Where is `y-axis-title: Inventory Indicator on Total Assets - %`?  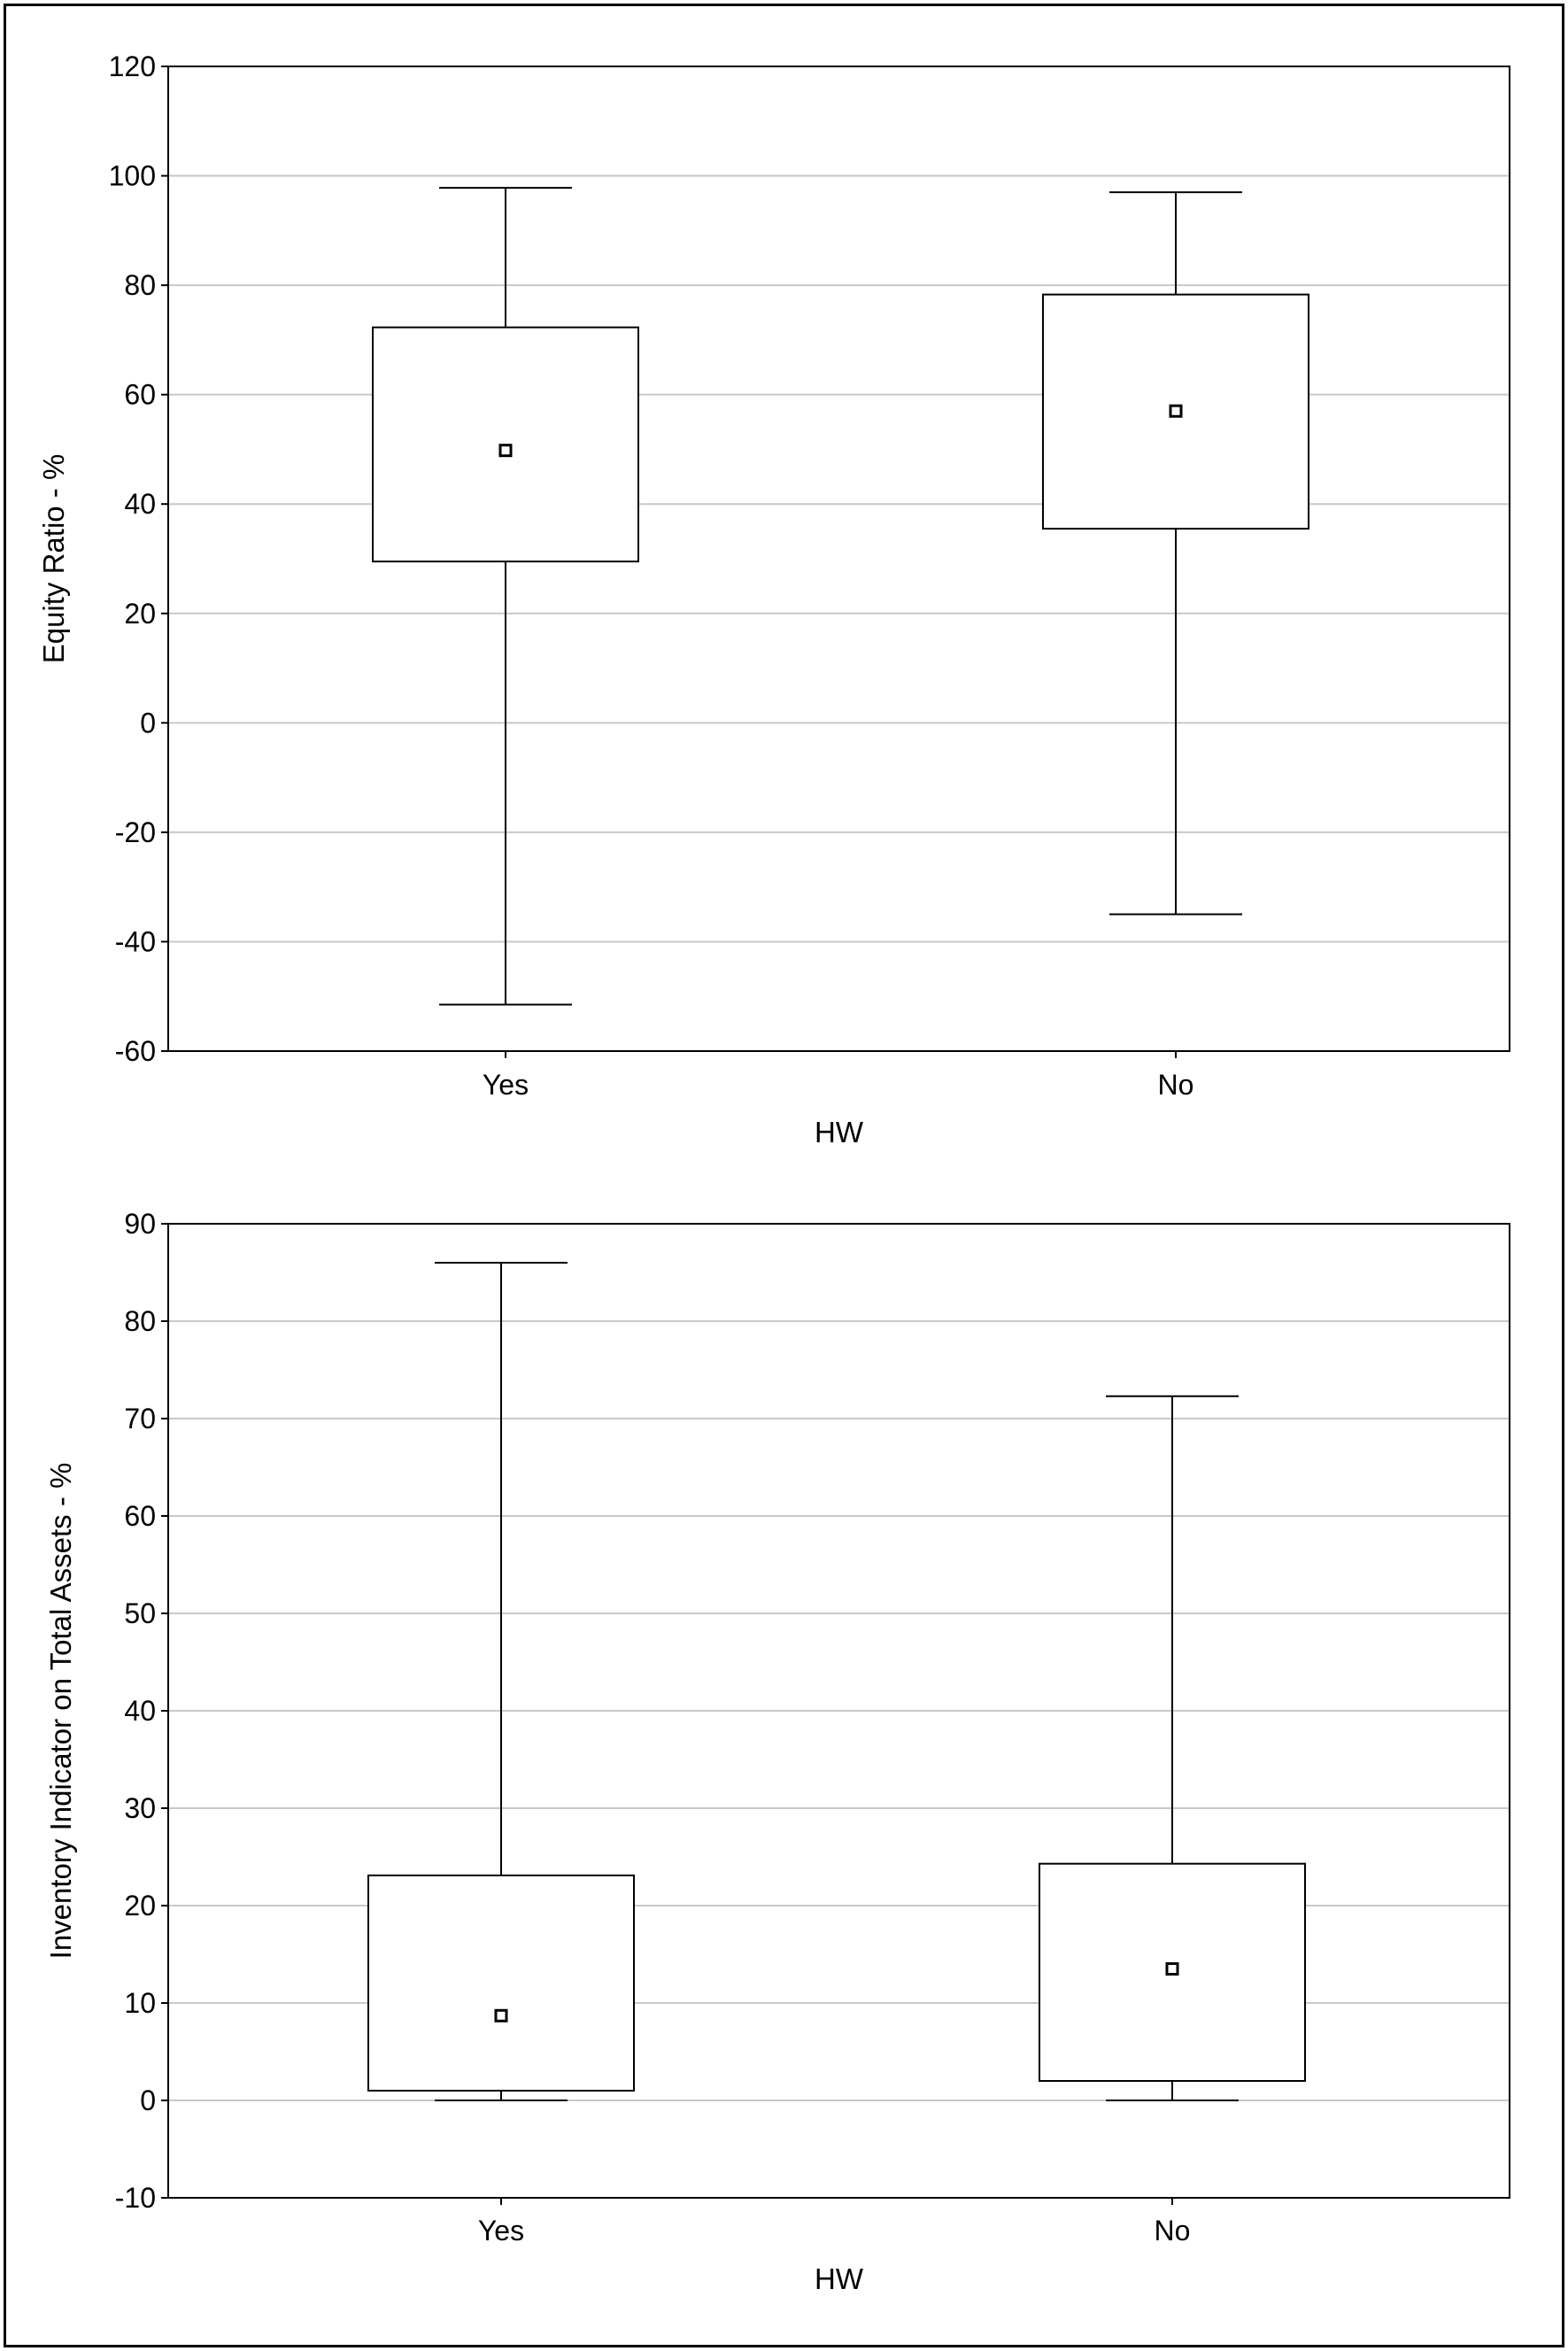
y-axis-title: Inventory Indicator on Total Assets - % is located at coordinates (61, 1711).